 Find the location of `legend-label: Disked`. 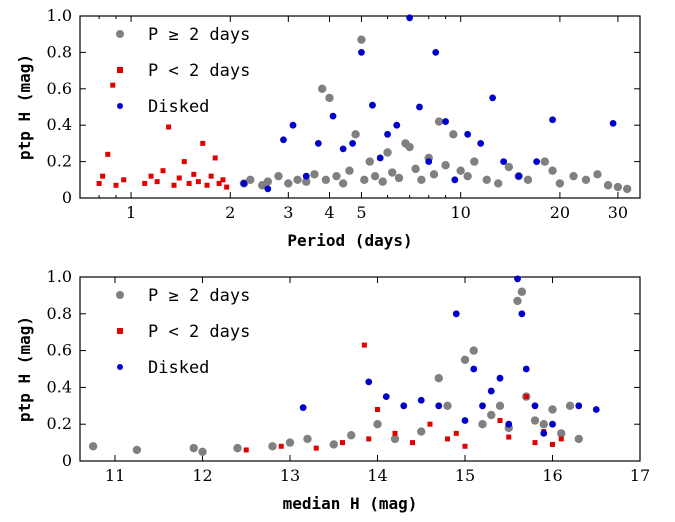

legend-label: Disked is located at coordinates (178, 368).